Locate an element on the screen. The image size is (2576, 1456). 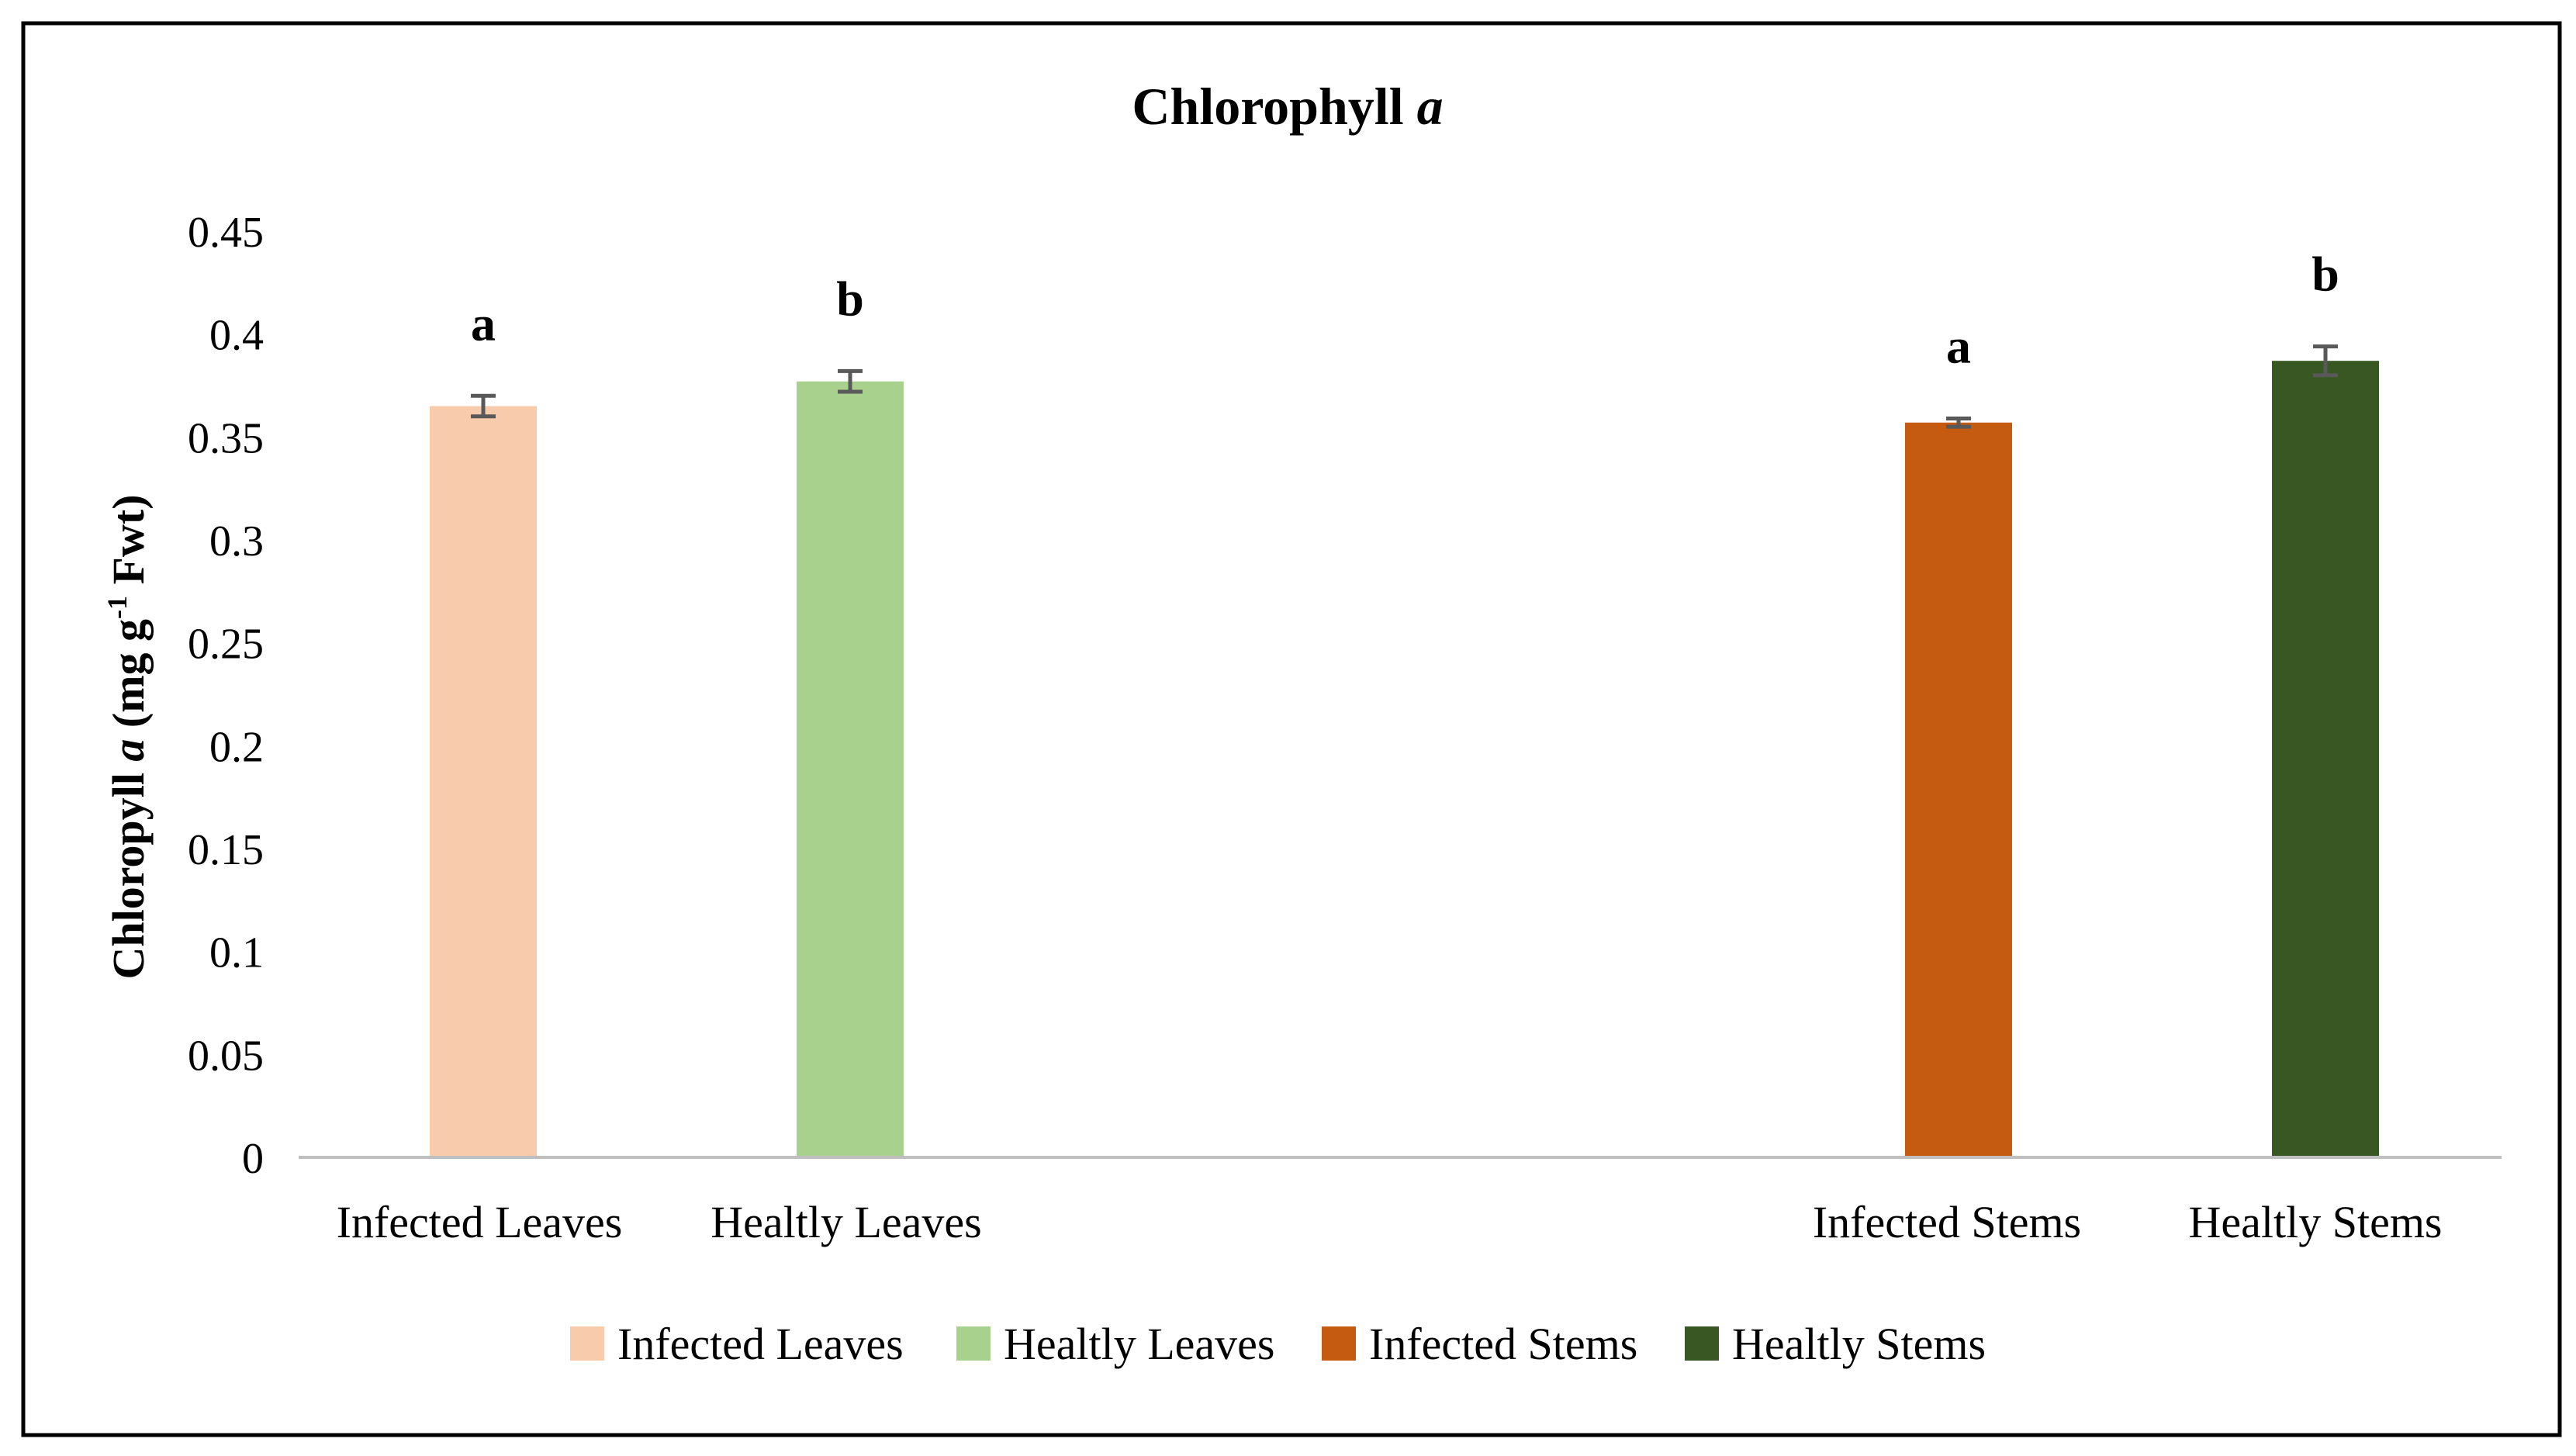
legend-label: Healtly Stems is located at coordinates (1859, 1344).